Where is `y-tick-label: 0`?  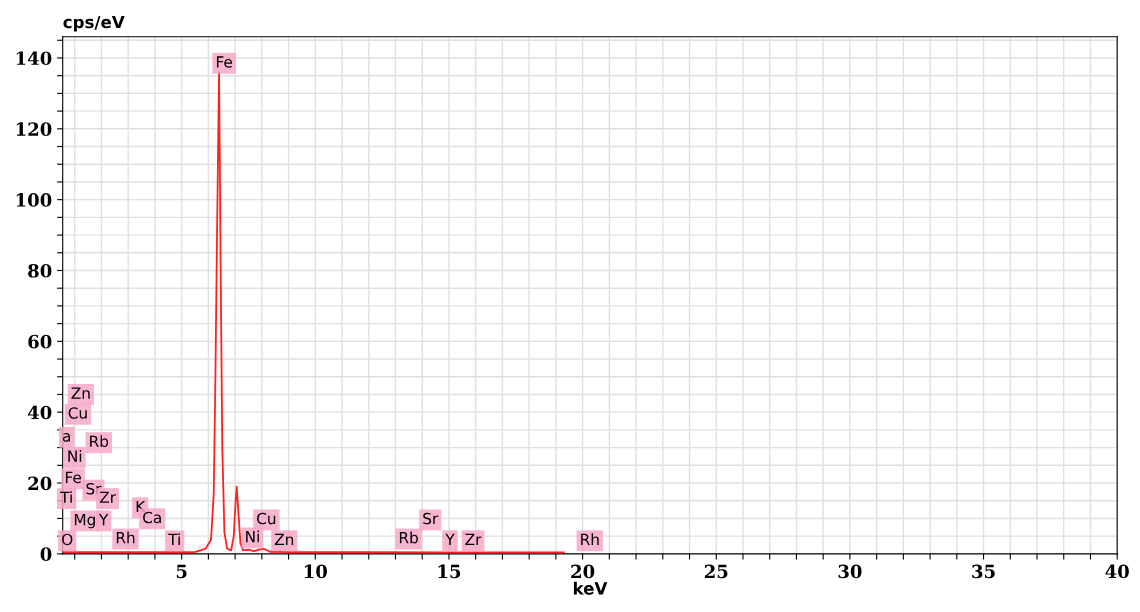
y-tick-label: 0 is located at coordinates (46, 554).